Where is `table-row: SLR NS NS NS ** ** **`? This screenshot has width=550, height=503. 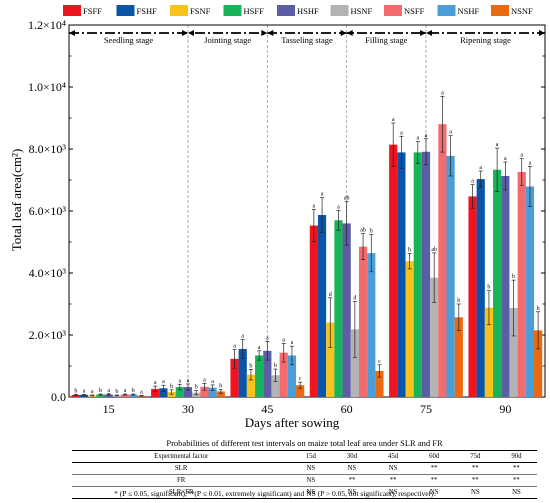
table-row: SLR NS NS NS ** ** ** is located at coordinates (304, 468).